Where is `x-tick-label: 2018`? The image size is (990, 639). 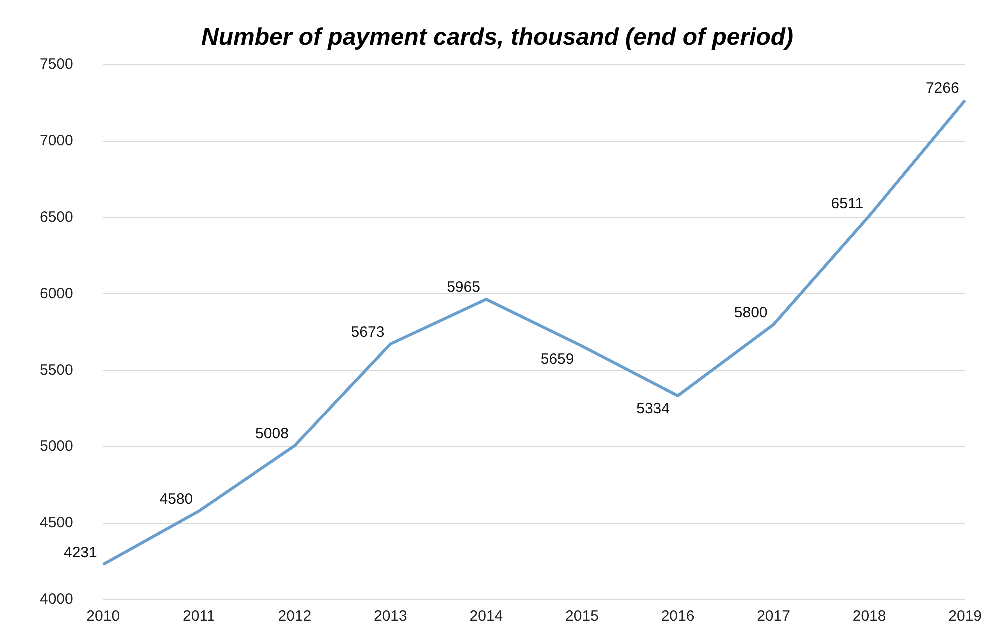 x-tick-label: 2018 is located at coordinates (869, 617).